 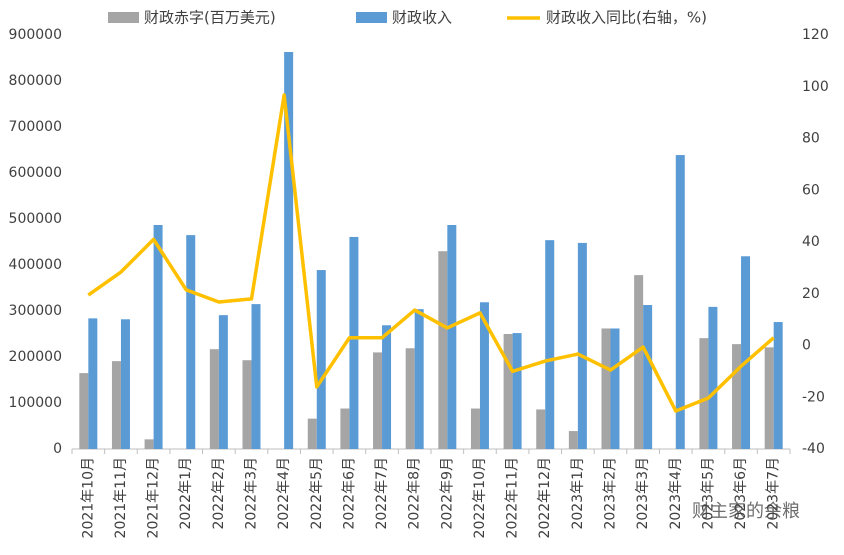 What do you see at coordinates (806, 346) in the screenshot?
I see `y2-tick-label: 0` at bounding box center [806, 346].